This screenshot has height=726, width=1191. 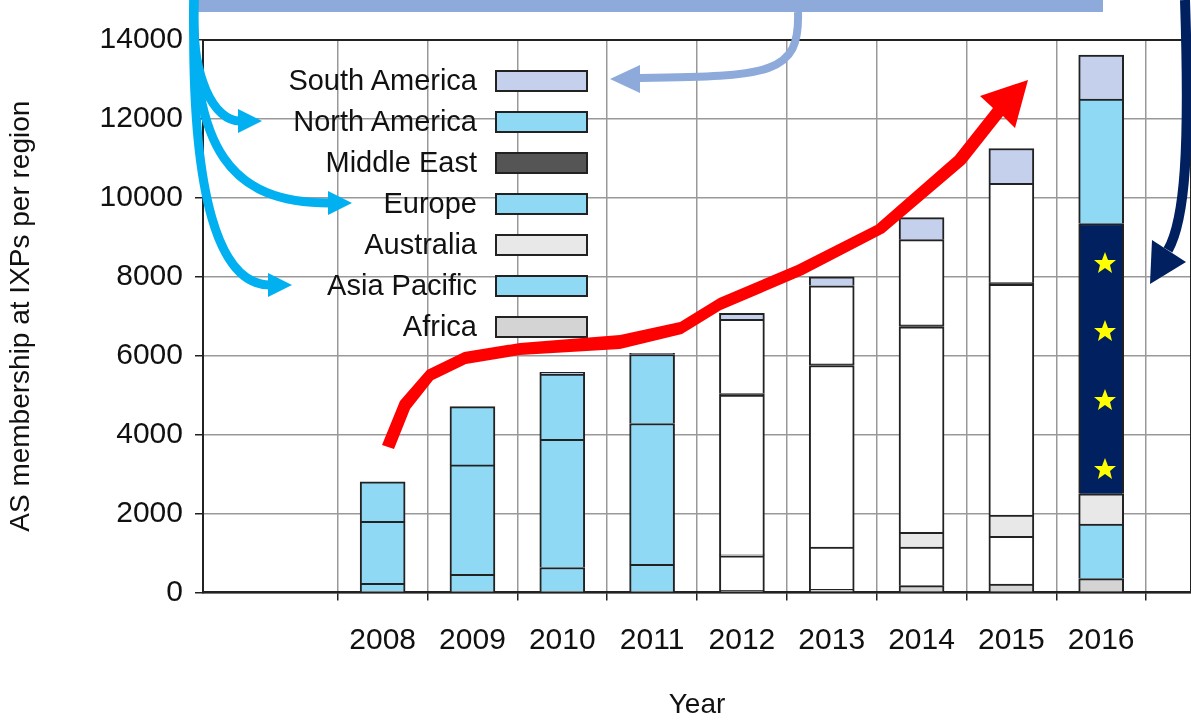 What do you see at coordinates (385, 121) in the screenshot?
I see `legend-label: North America` at bounding box center [385, 121].